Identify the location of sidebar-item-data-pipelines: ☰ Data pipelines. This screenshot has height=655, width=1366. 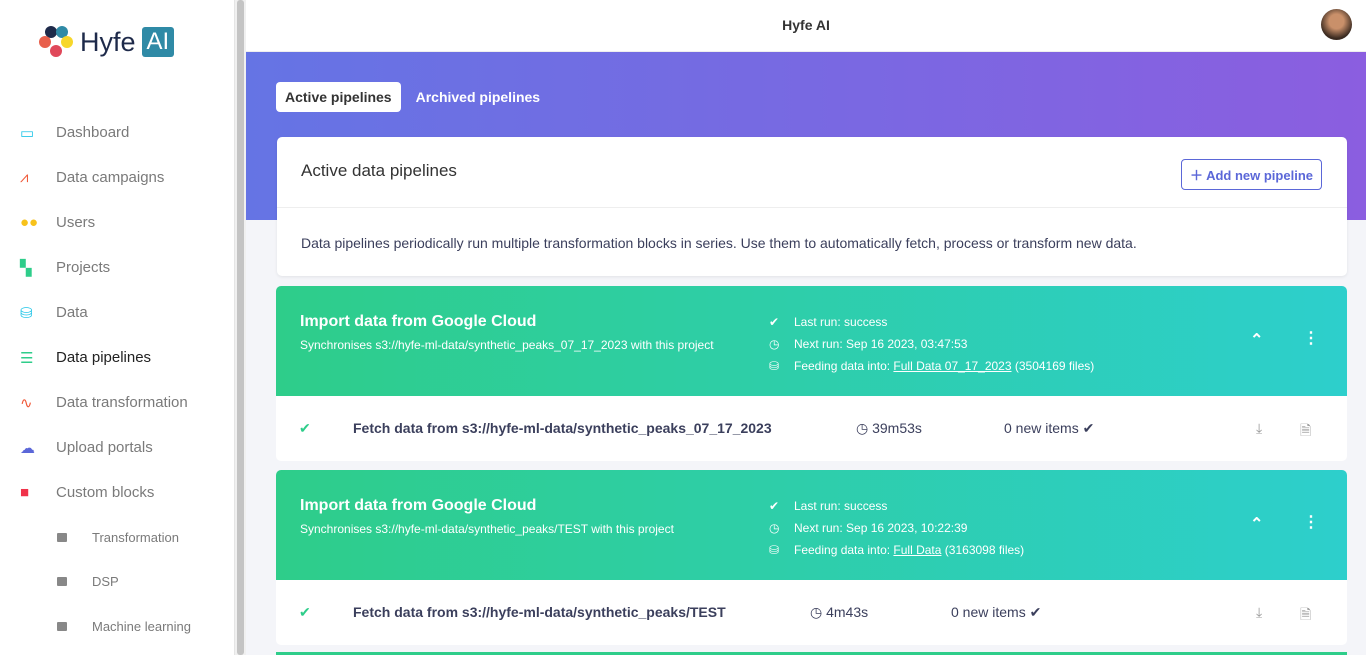
(117, 357).